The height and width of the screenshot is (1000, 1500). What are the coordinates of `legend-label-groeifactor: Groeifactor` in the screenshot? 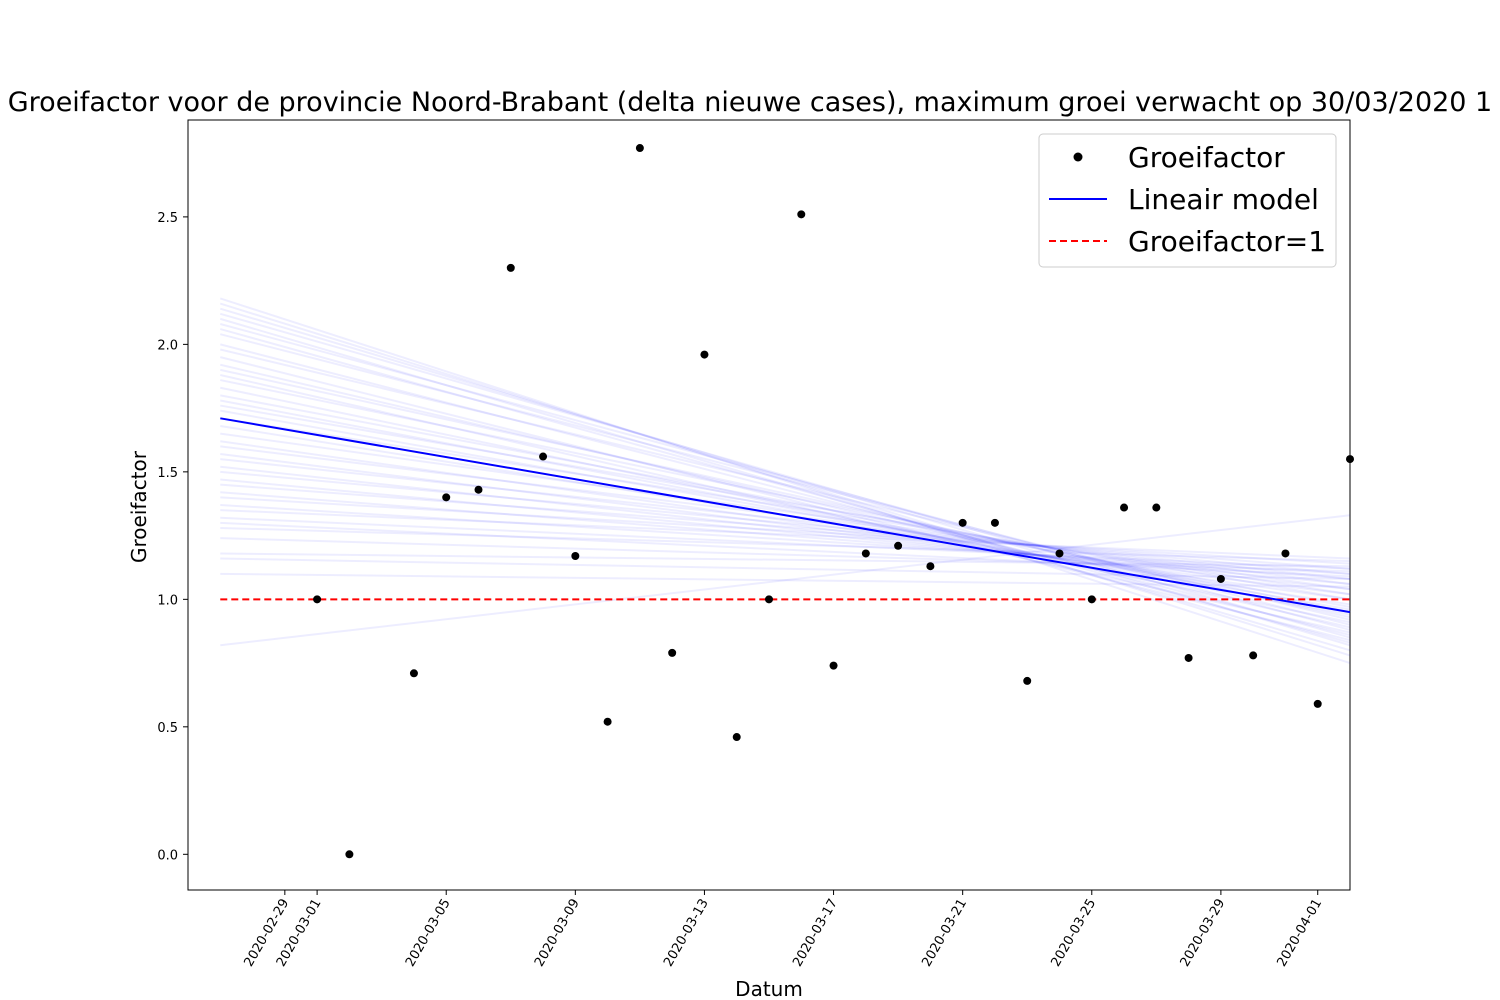 It's located at (1206, 157).